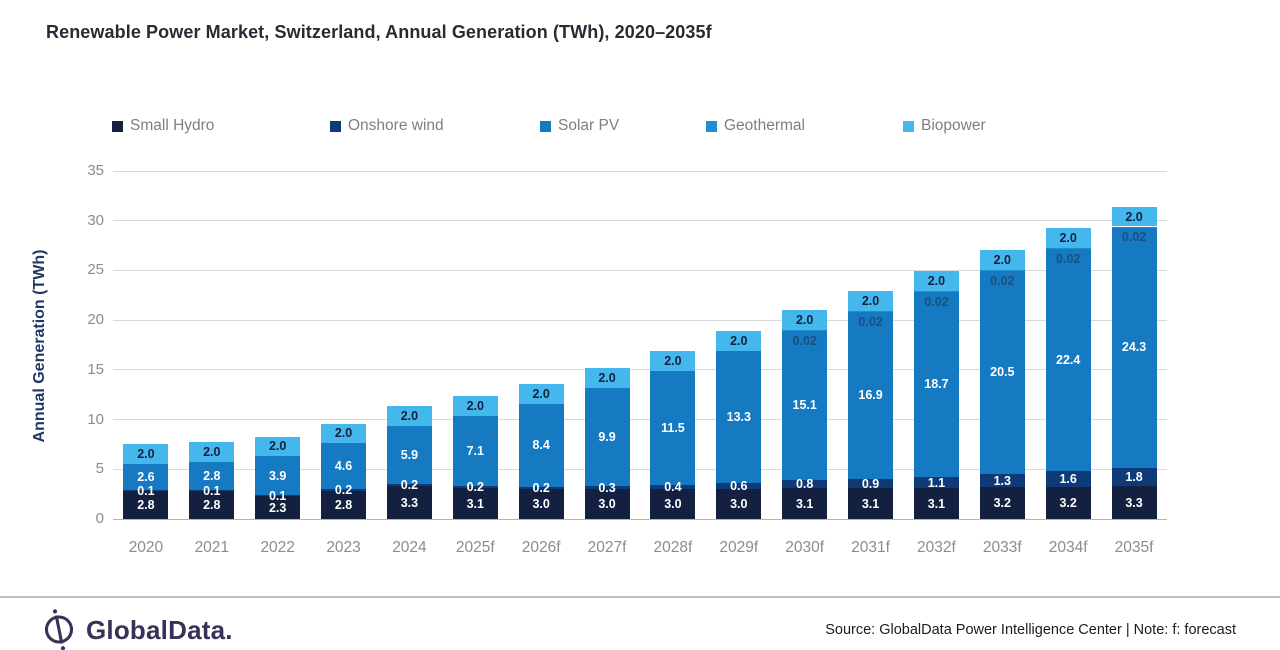 This screenshot has height=650, width=1280. Describe the element at coordinates (159, 629) in the screenshot. I see `globaldata-logo-text: GlobalData.` at that location.